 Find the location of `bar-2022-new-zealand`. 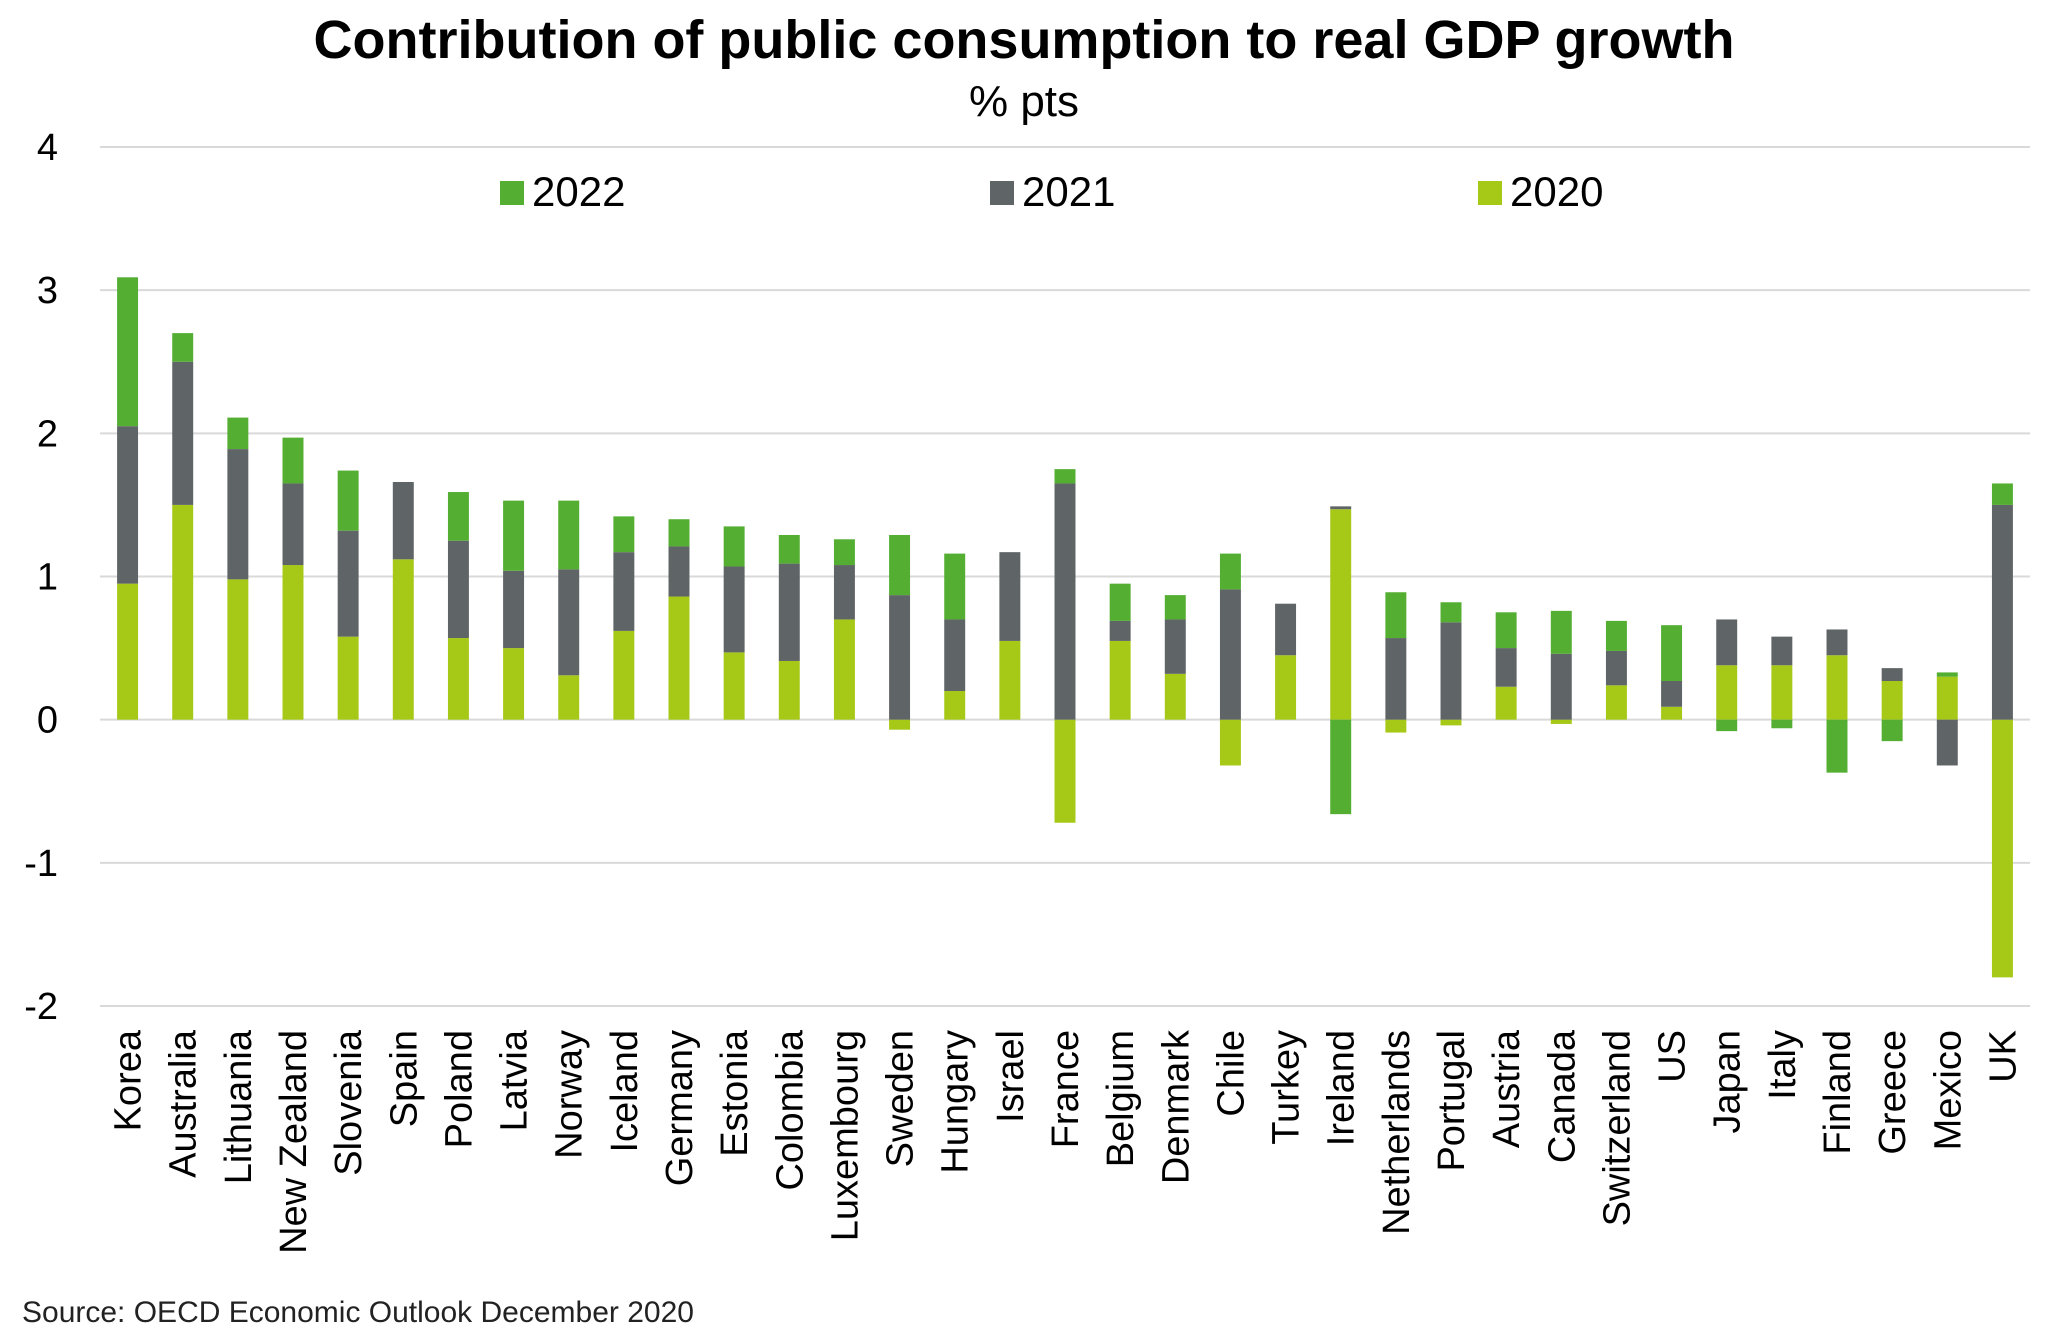

bar-2022-new-zealand is located at coordinates (293, 460).